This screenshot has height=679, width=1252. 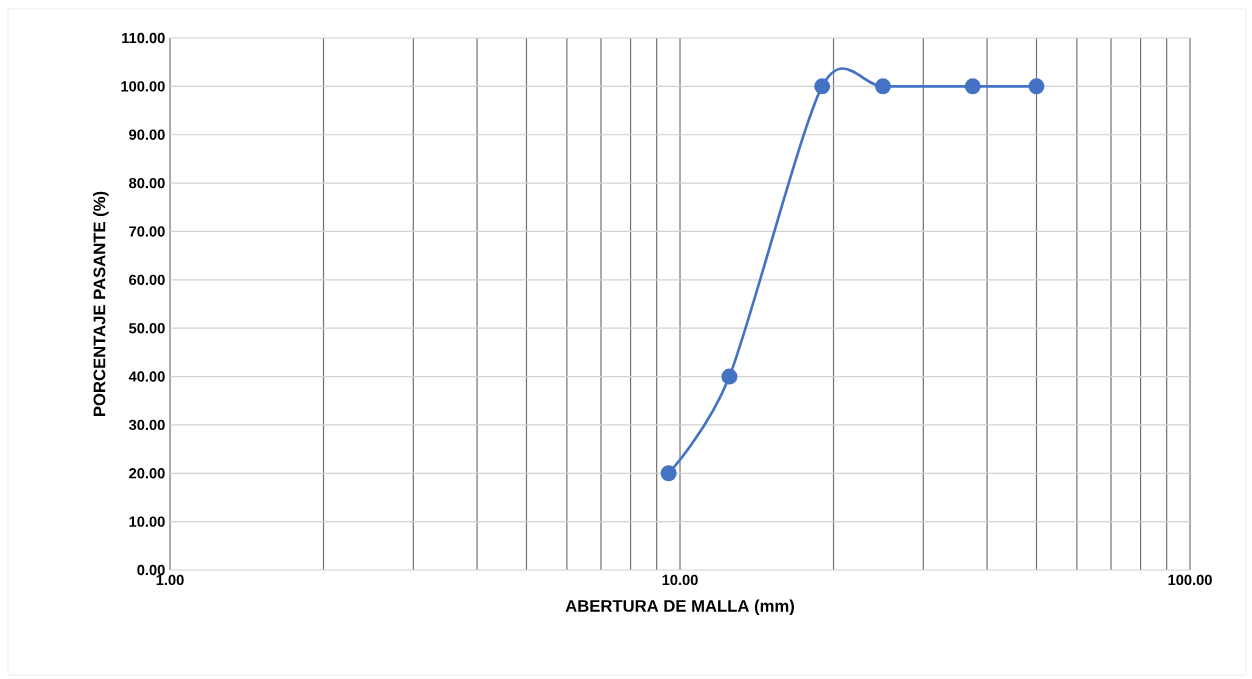 What do you see at coordinates (170, 580) in the screenshot?
I see `x-tick-label: 1.00` at bounding box center [170, 580].